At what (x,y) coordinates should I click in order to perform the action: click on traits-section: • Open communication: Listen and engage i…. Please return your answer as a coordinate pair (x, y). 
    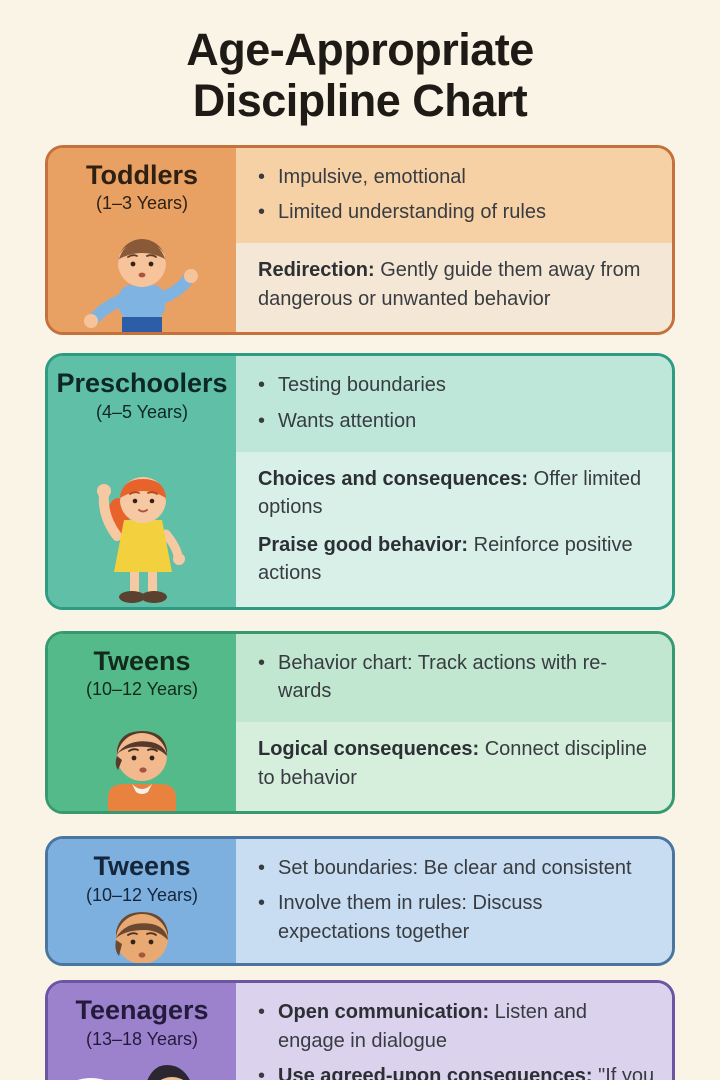
    Looking at the image, I should click on (454, 1031).